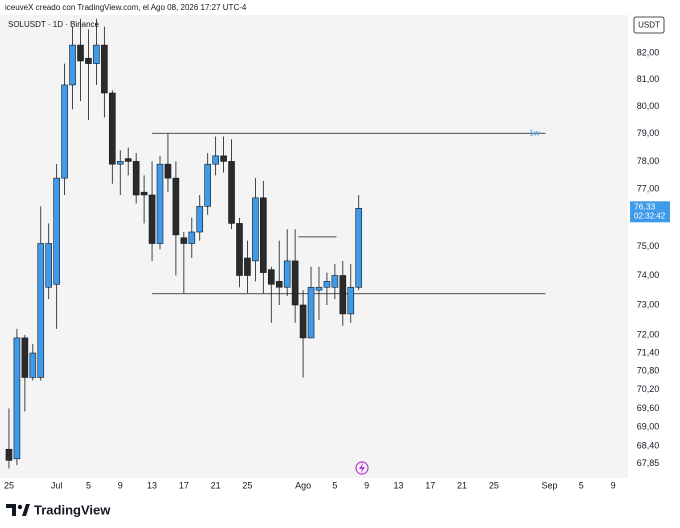 Image resolution: width=680 pixels, height=528 pixels. What do you see at coordinates (648, 304) in the screenshot?
I see `y-tick-label: 73,00` at bounding box center [648, 304].